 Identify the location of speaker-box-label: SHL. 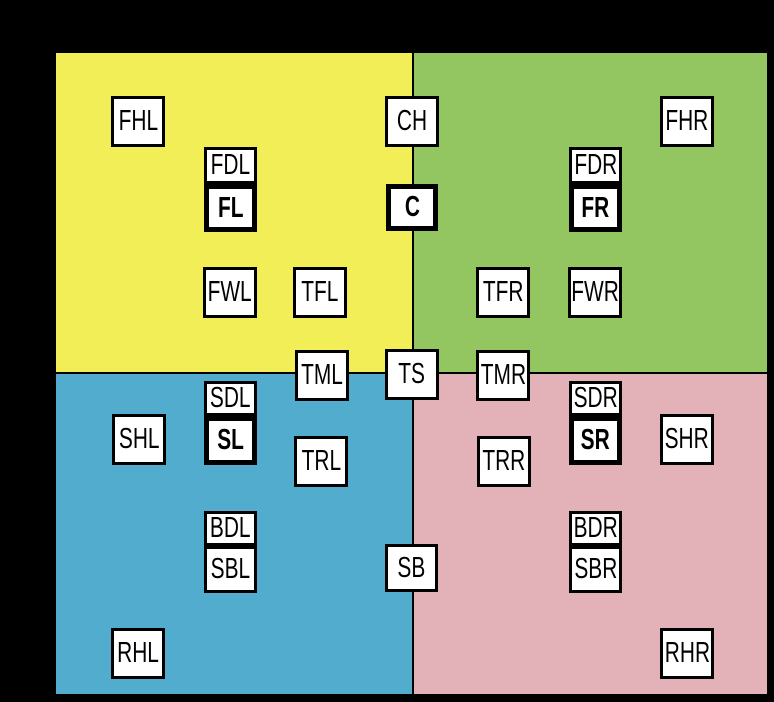
(139, 439).